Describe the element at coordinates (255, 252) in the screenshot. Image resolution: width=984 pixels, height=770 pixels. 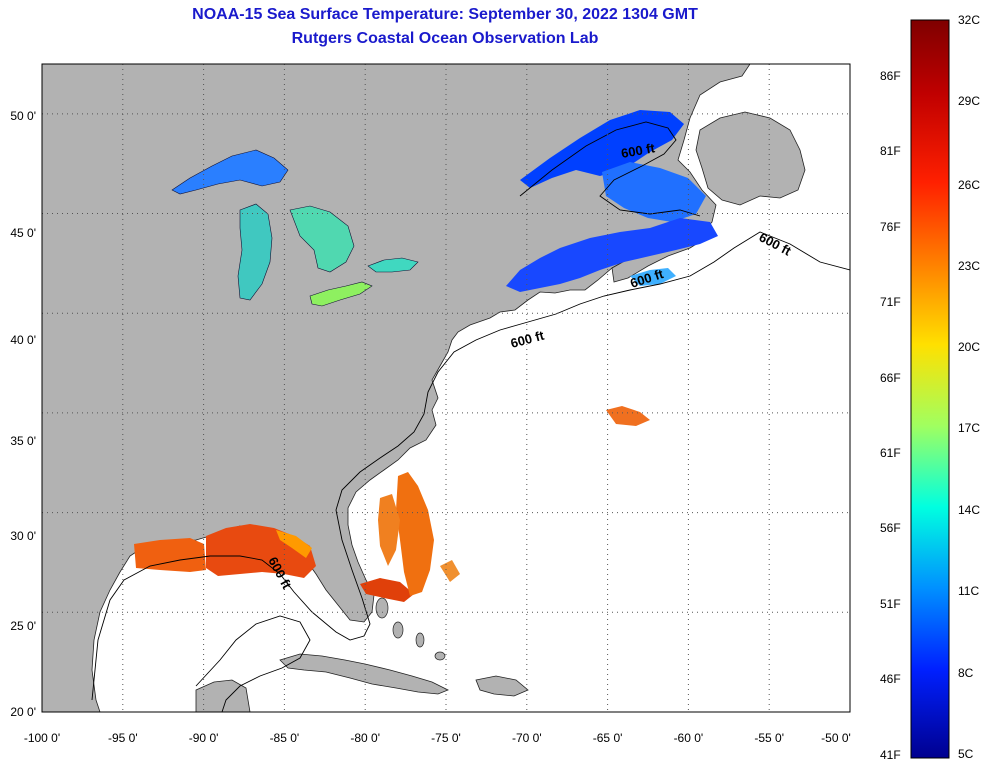
I see `lake-michigan` at that location.